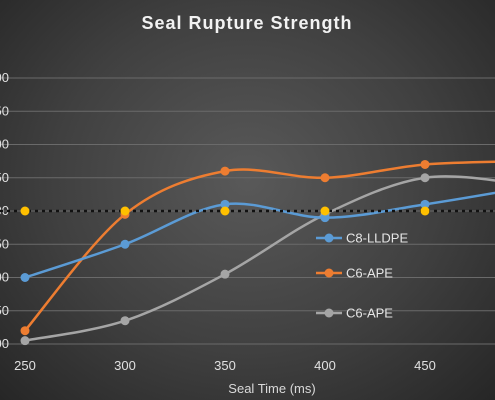 The image size is (495, 400). I want to click on y-tick-label: 150, so click(4, 110).